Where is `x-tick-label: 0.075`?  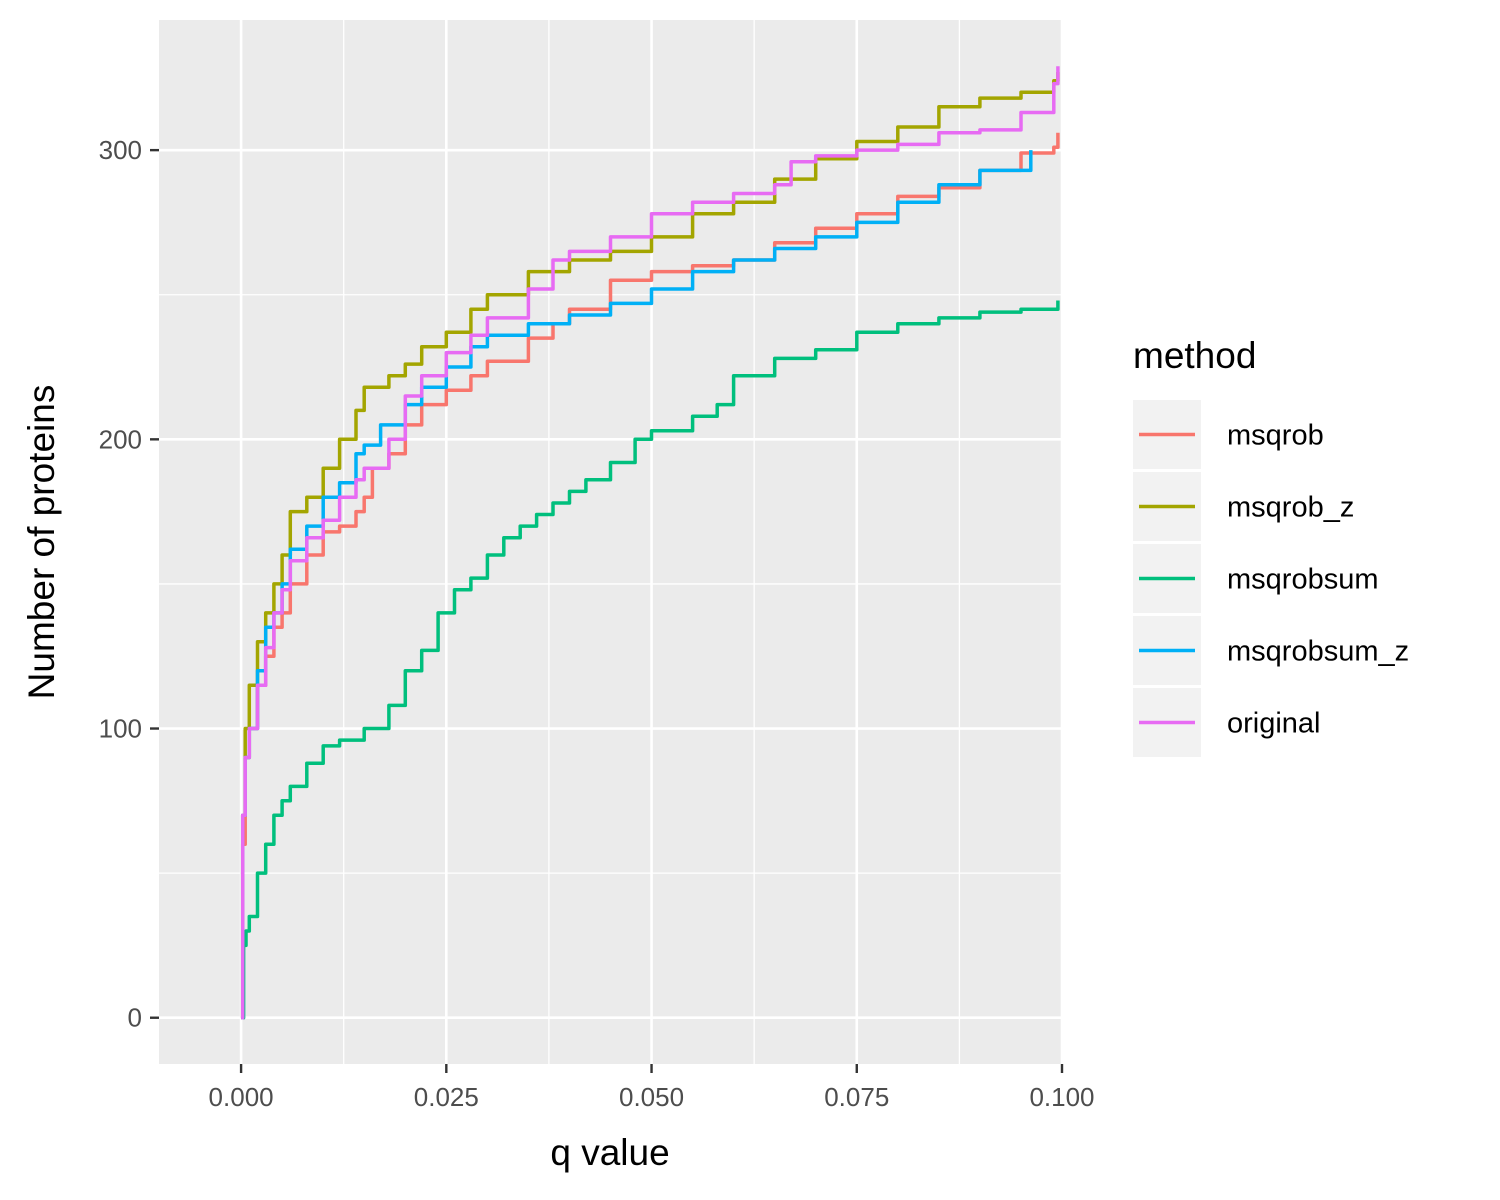 x-tick-label: 0.075 is located at coordinates (856, 1097).